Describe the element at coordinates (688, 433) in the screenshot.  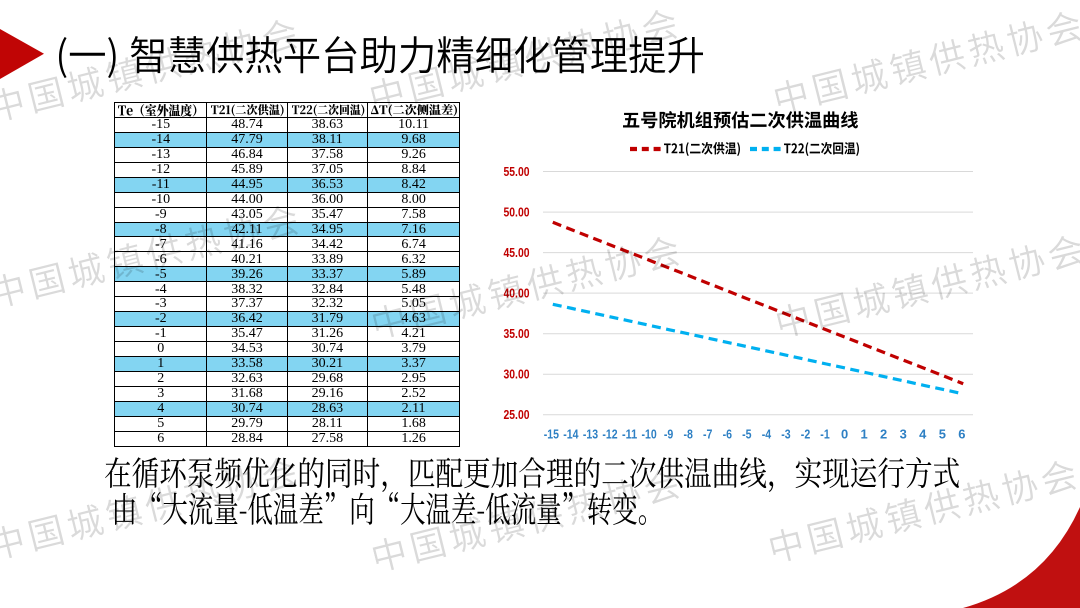
I see `svg-text: -8` at that location.